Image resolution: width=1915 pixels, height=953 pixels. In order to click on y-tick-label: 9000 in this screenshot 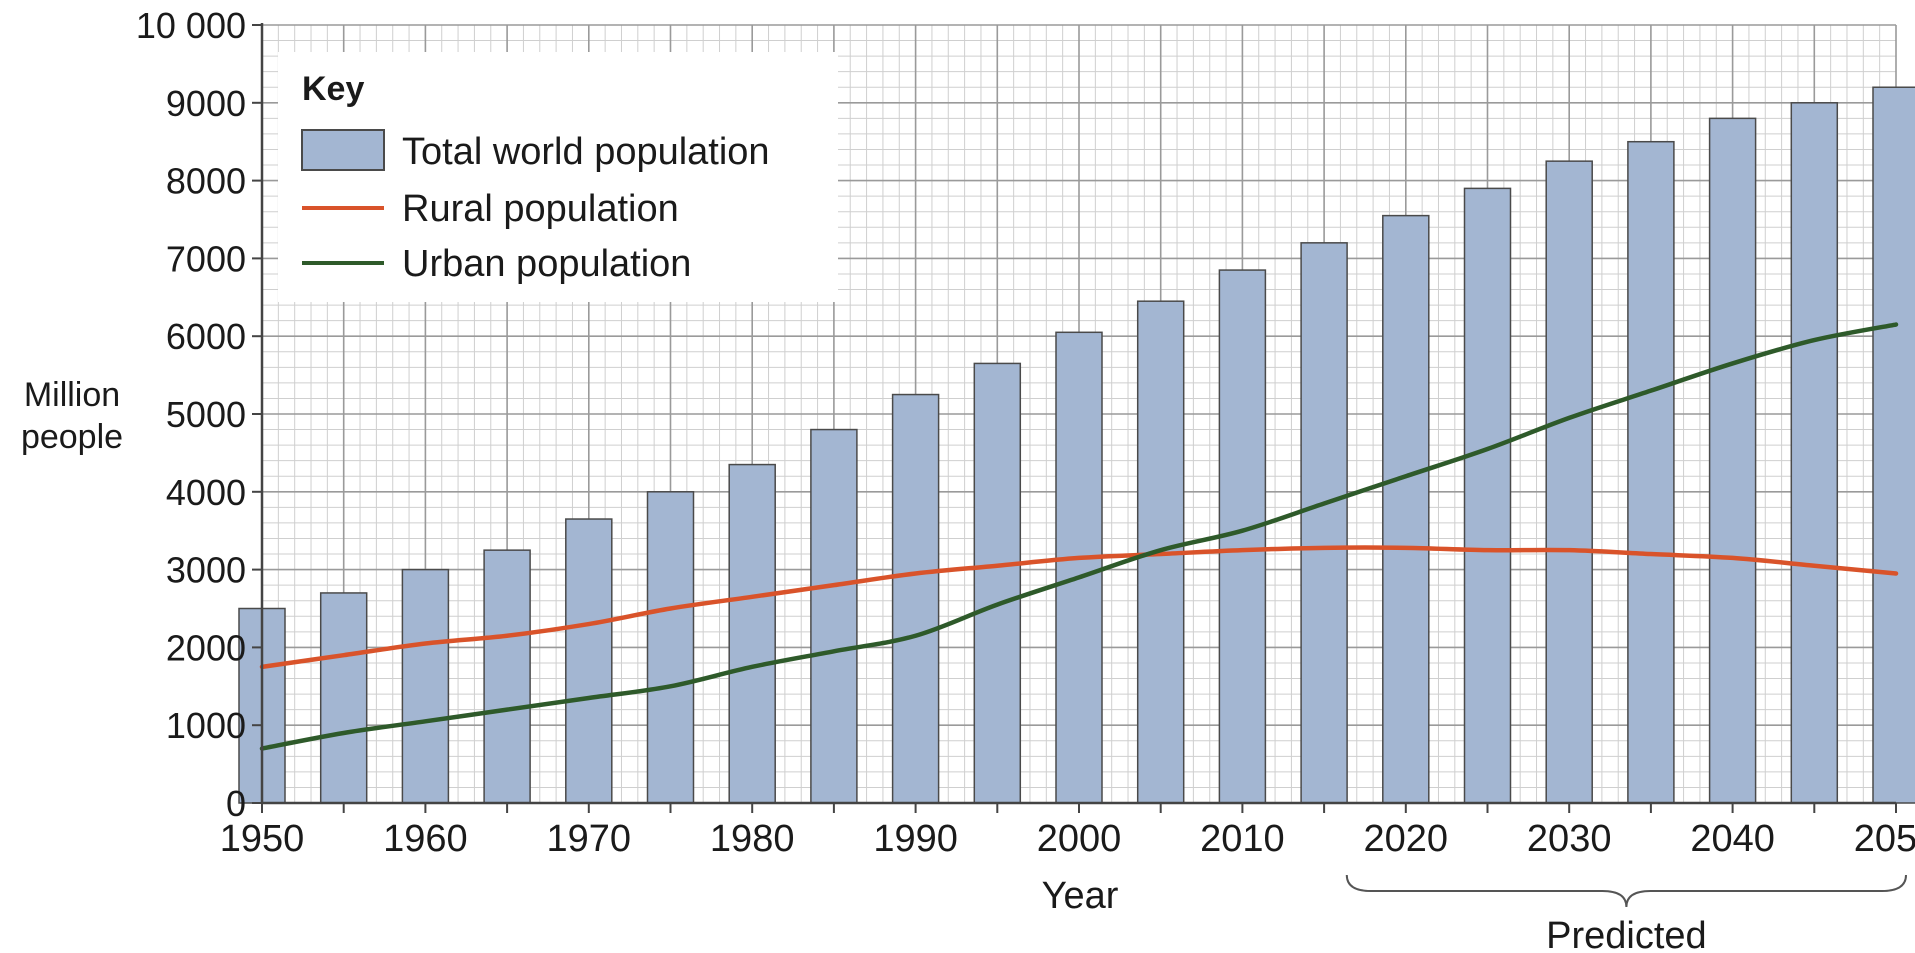, I will do `click(206, 103)`.